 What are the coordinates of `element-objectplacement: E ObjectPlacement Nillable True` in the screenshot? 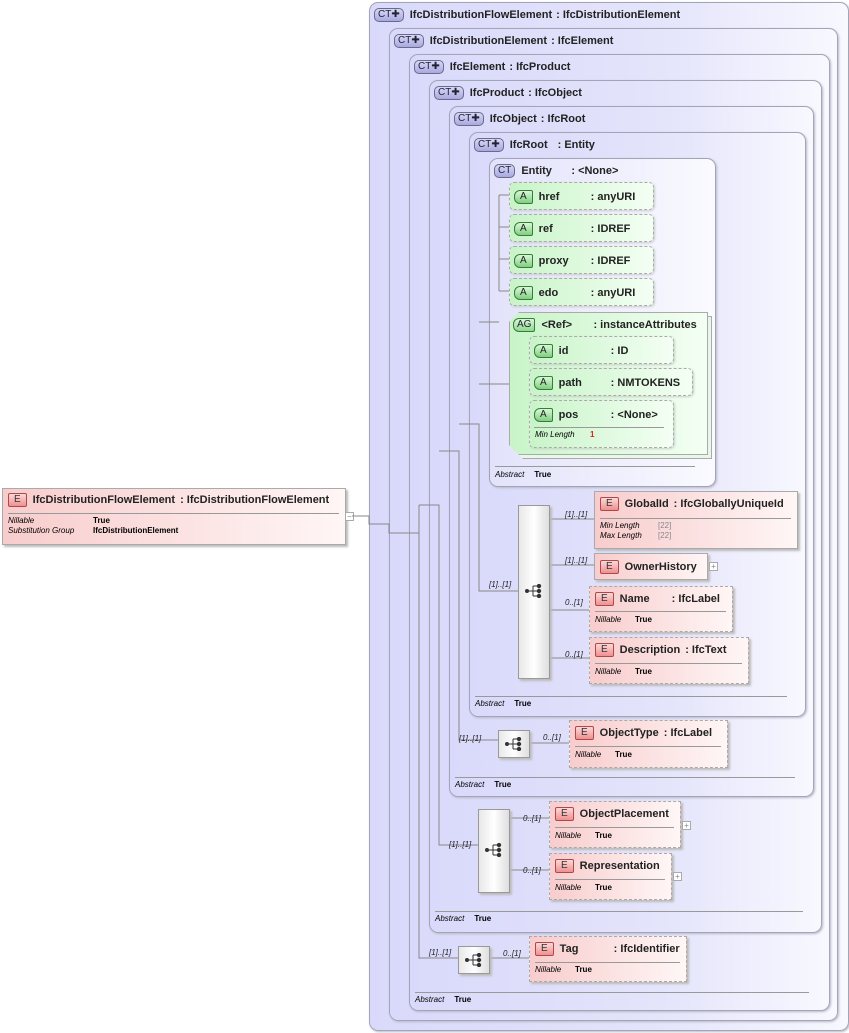 It's located at (615, 824).